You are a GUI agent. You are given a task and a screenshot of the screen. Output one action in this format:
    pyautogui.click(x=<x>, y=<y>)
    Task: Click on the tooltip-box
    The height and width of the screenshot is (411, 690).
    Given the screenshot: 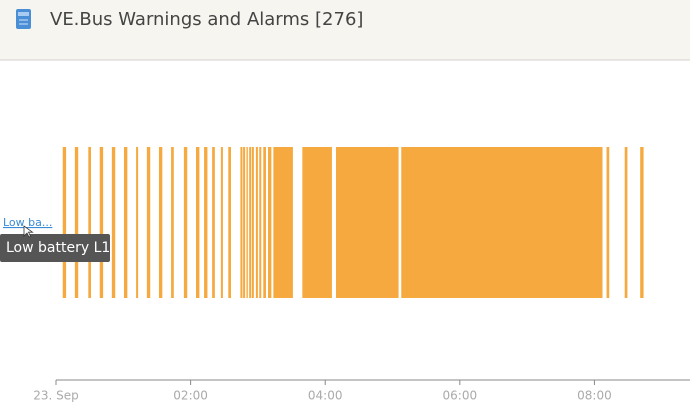 What is the action you would take?
    pyautogui.click(x=55, y=248)
    